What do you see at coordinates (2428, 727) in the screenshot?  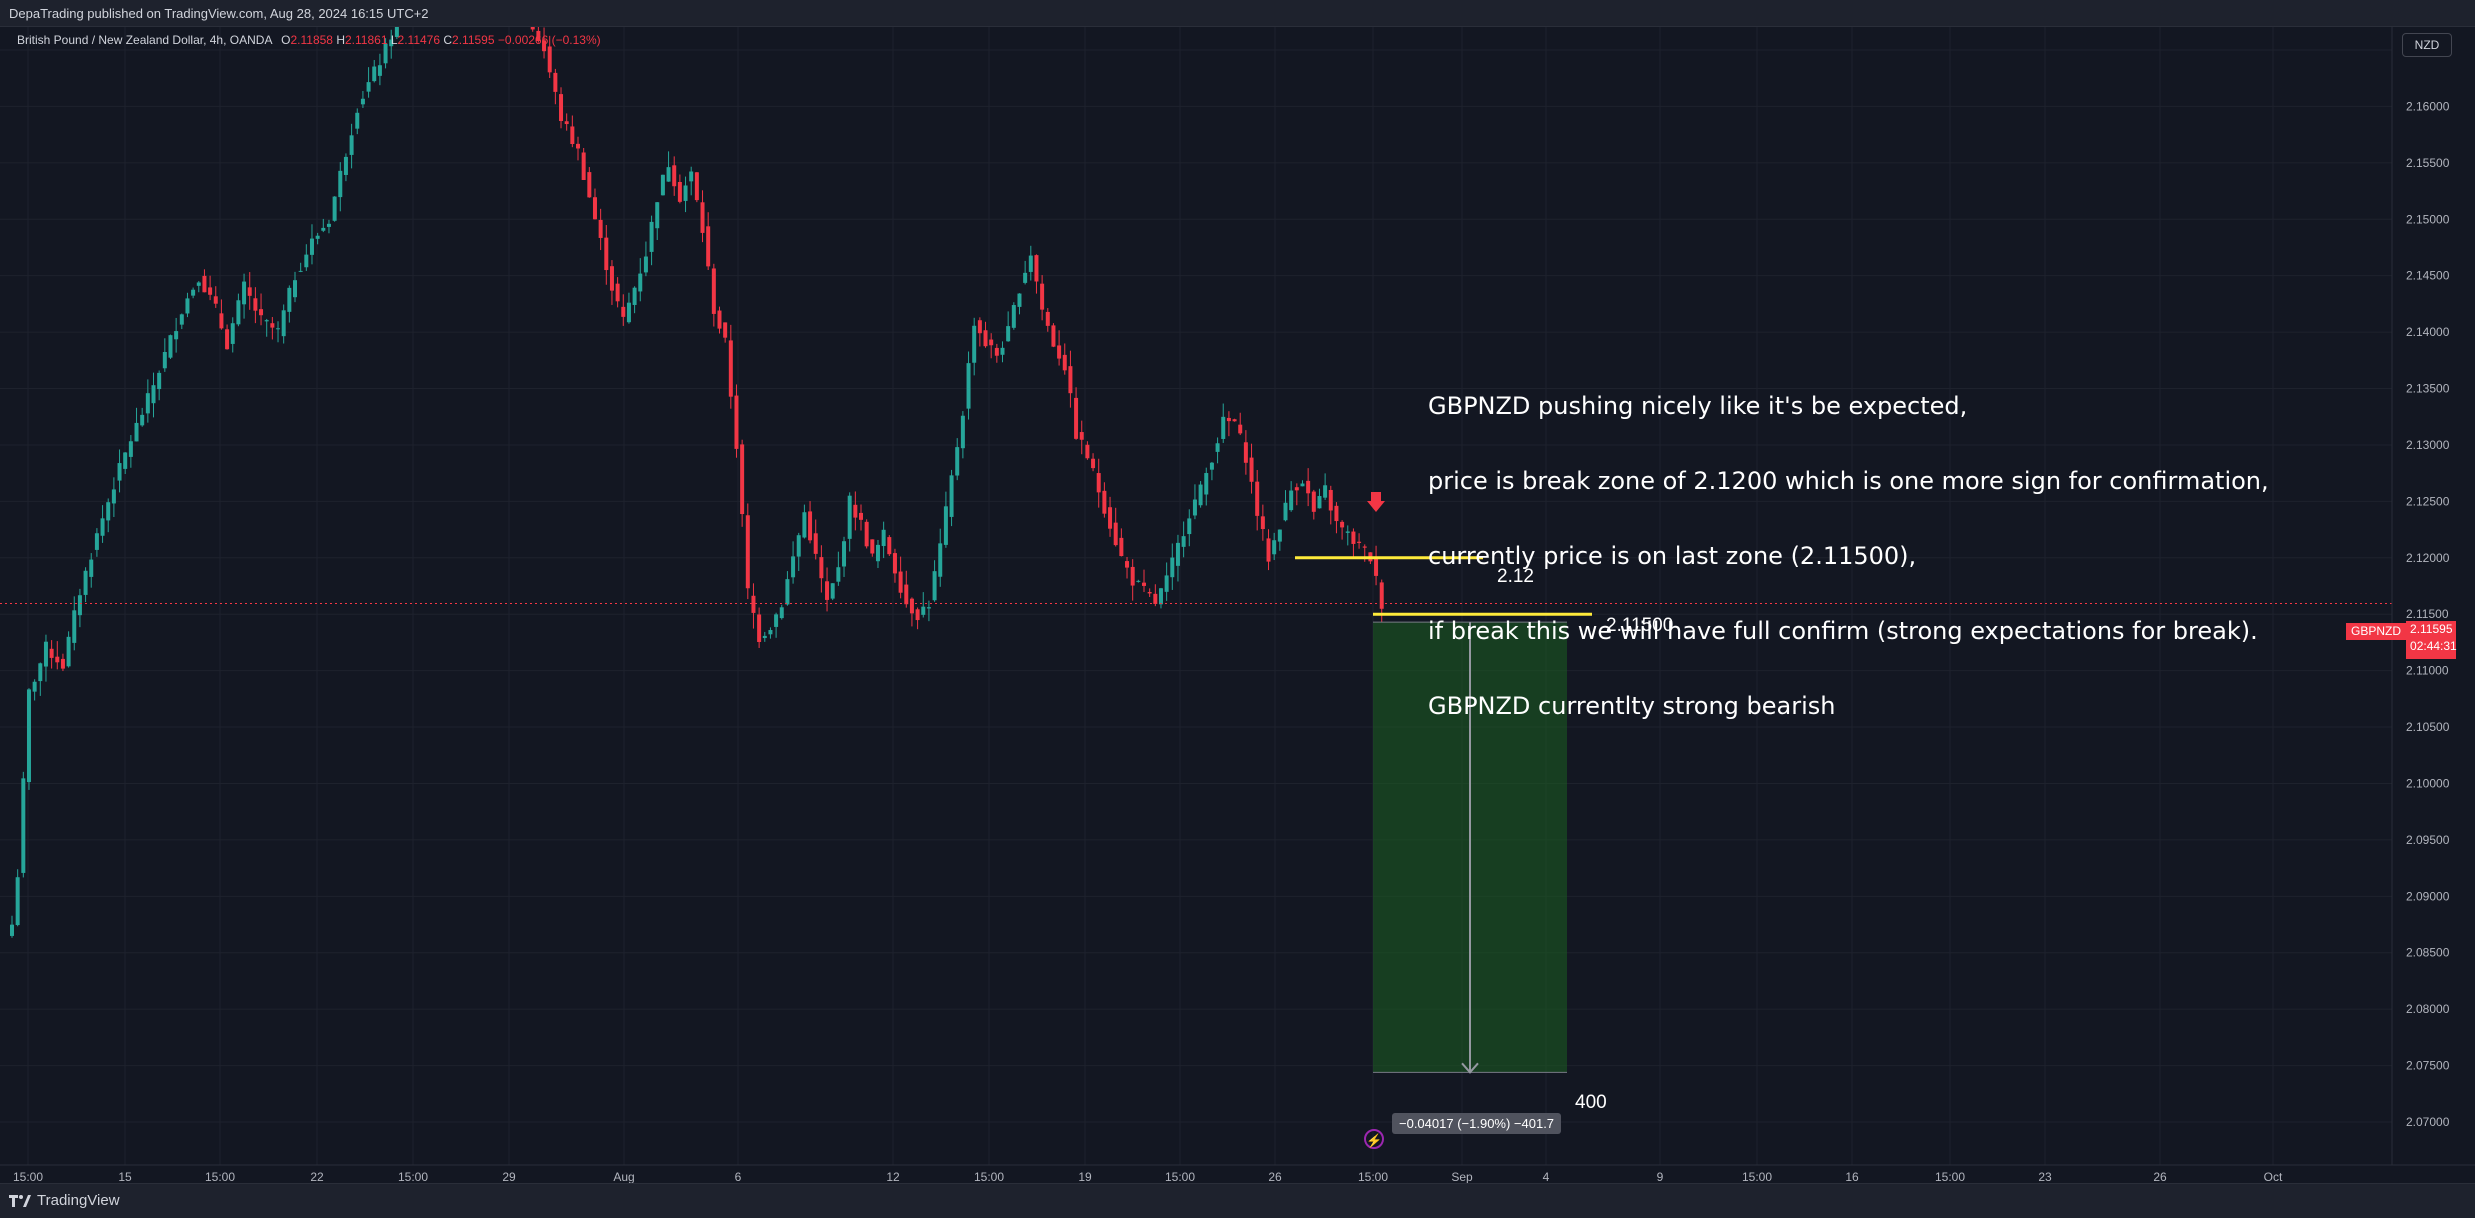 I see `price-tick-label: 2.10500` at bounding box center [2428, 727].